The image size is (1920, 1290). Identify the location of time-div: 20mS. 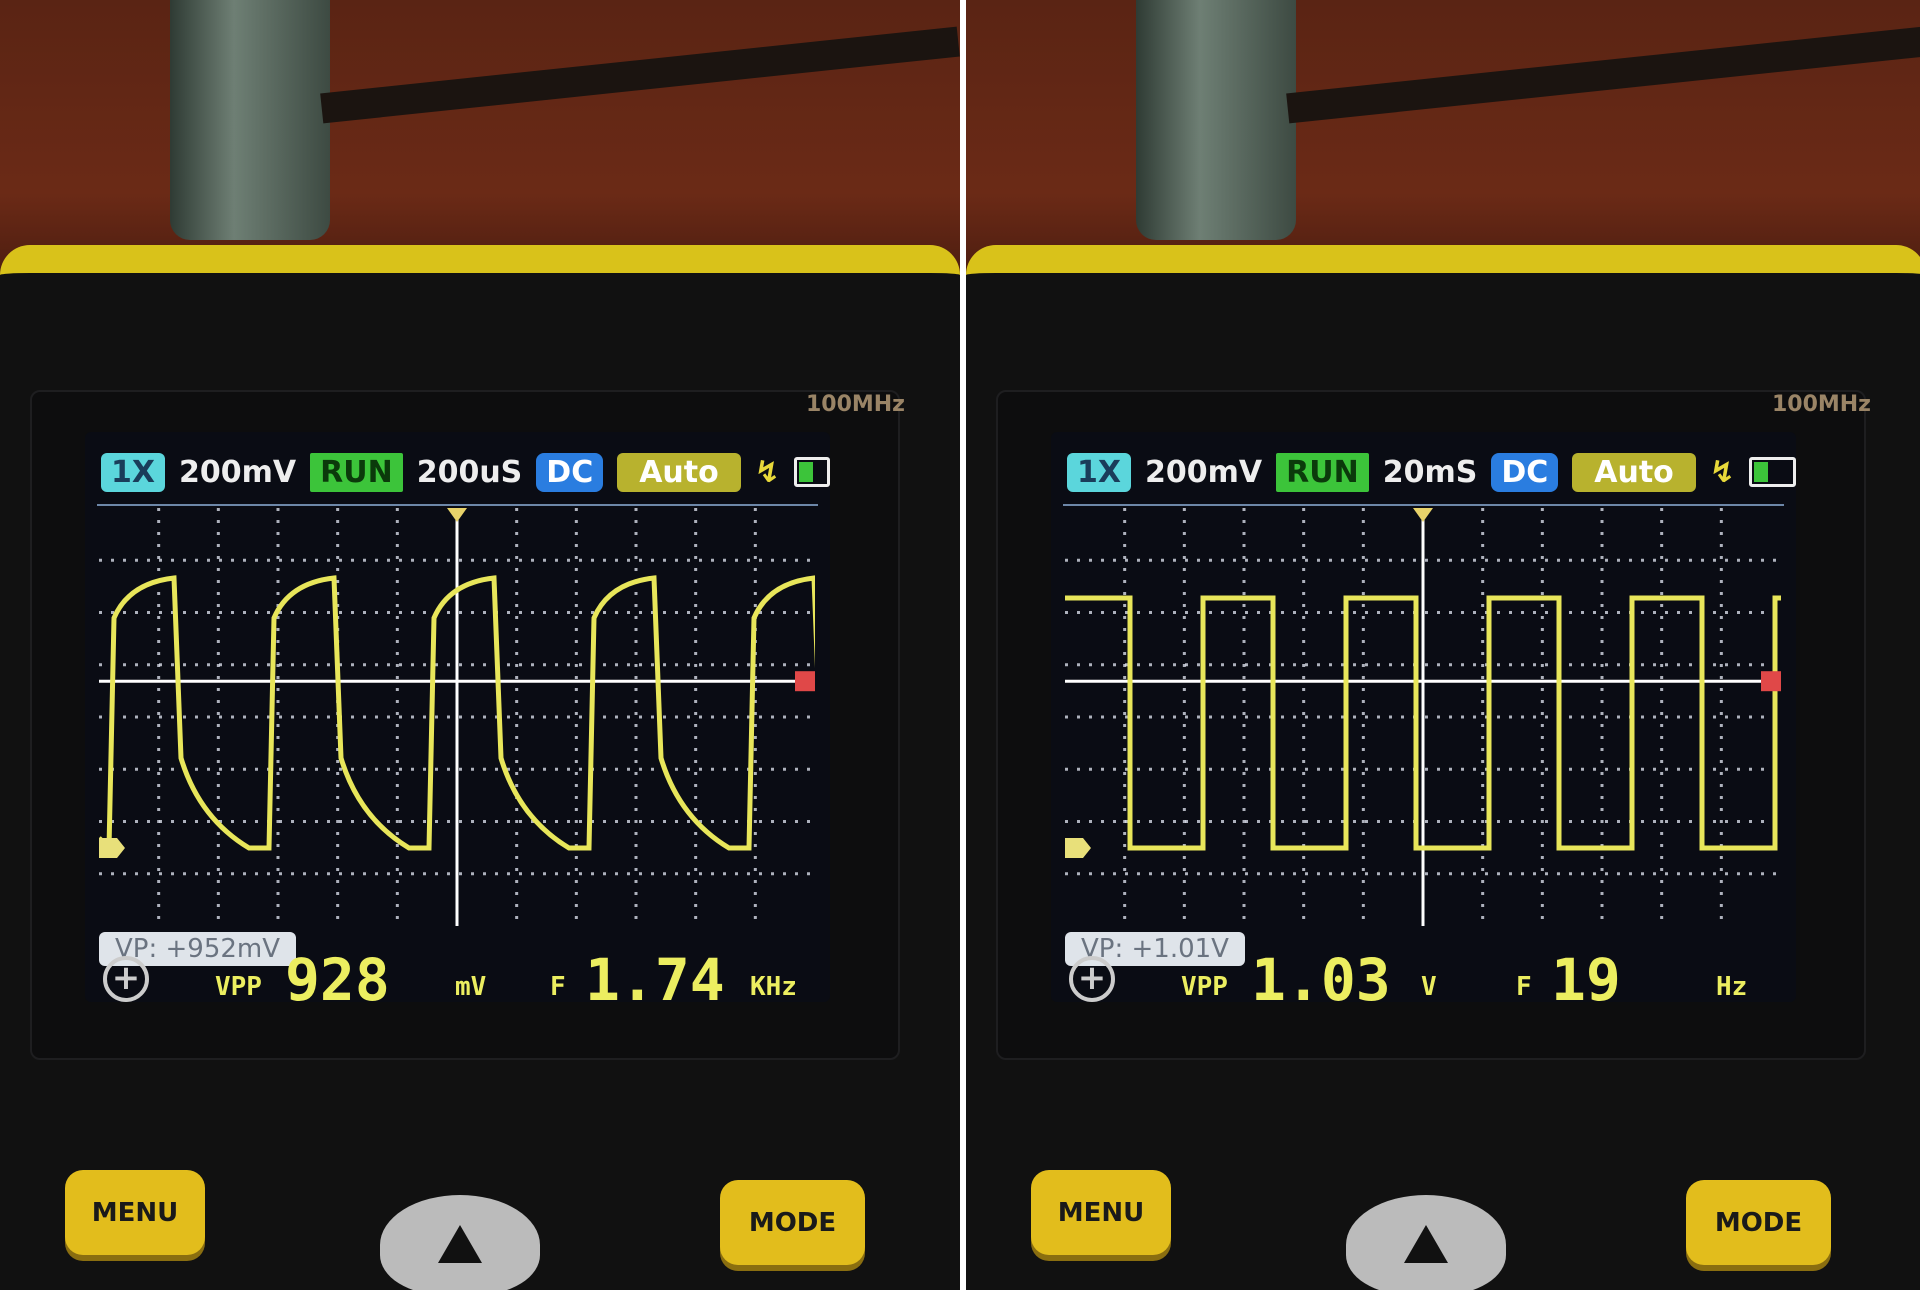
(1430, 472).